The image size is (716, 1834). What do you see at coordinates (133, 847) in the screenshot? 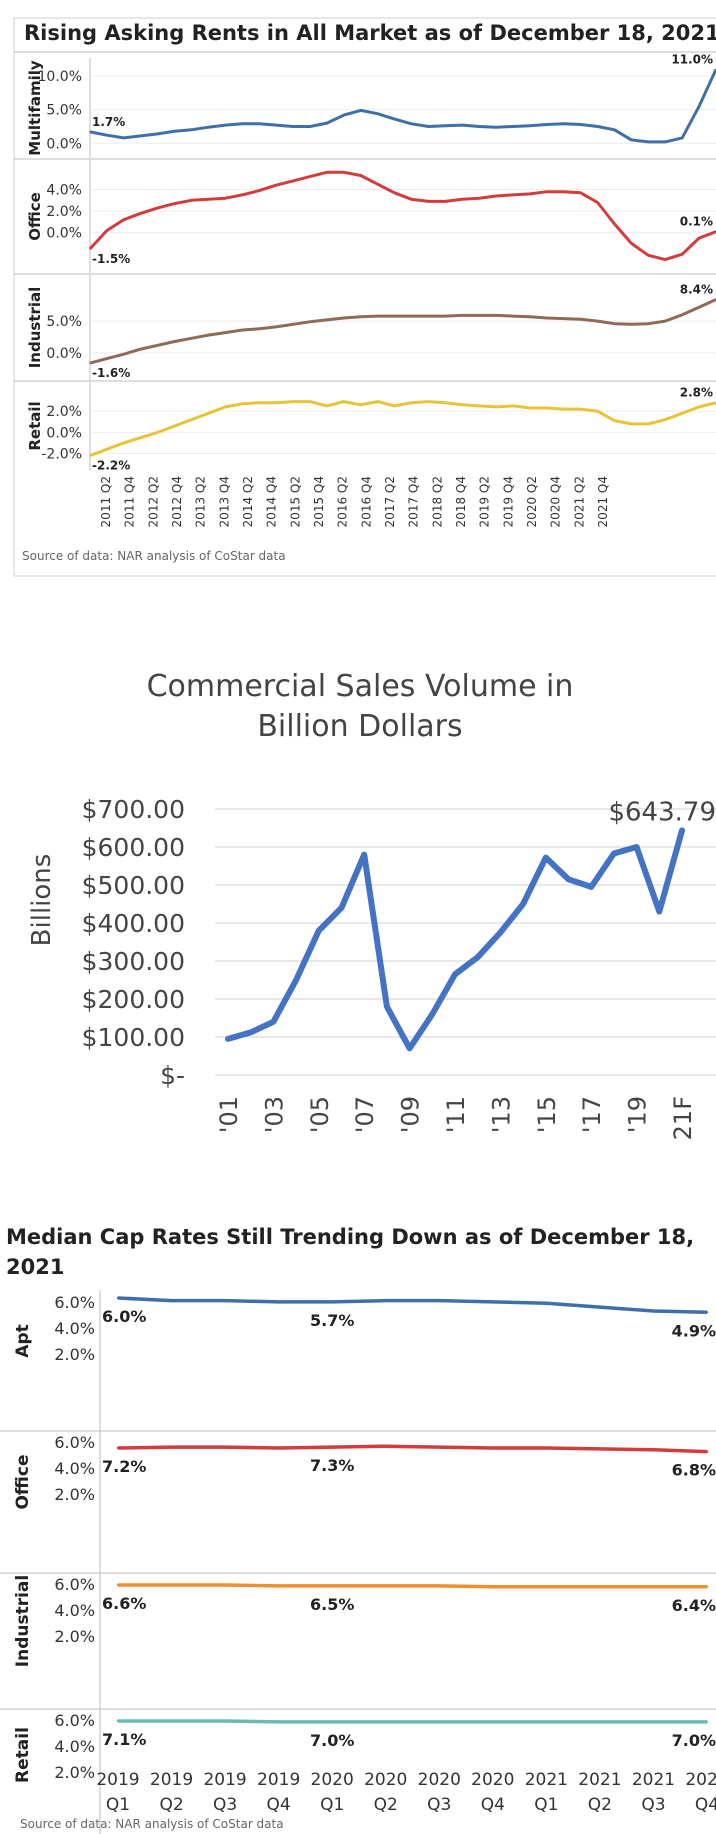
I see `y-tick-label: $600.00` at bounding box center [133, 847].